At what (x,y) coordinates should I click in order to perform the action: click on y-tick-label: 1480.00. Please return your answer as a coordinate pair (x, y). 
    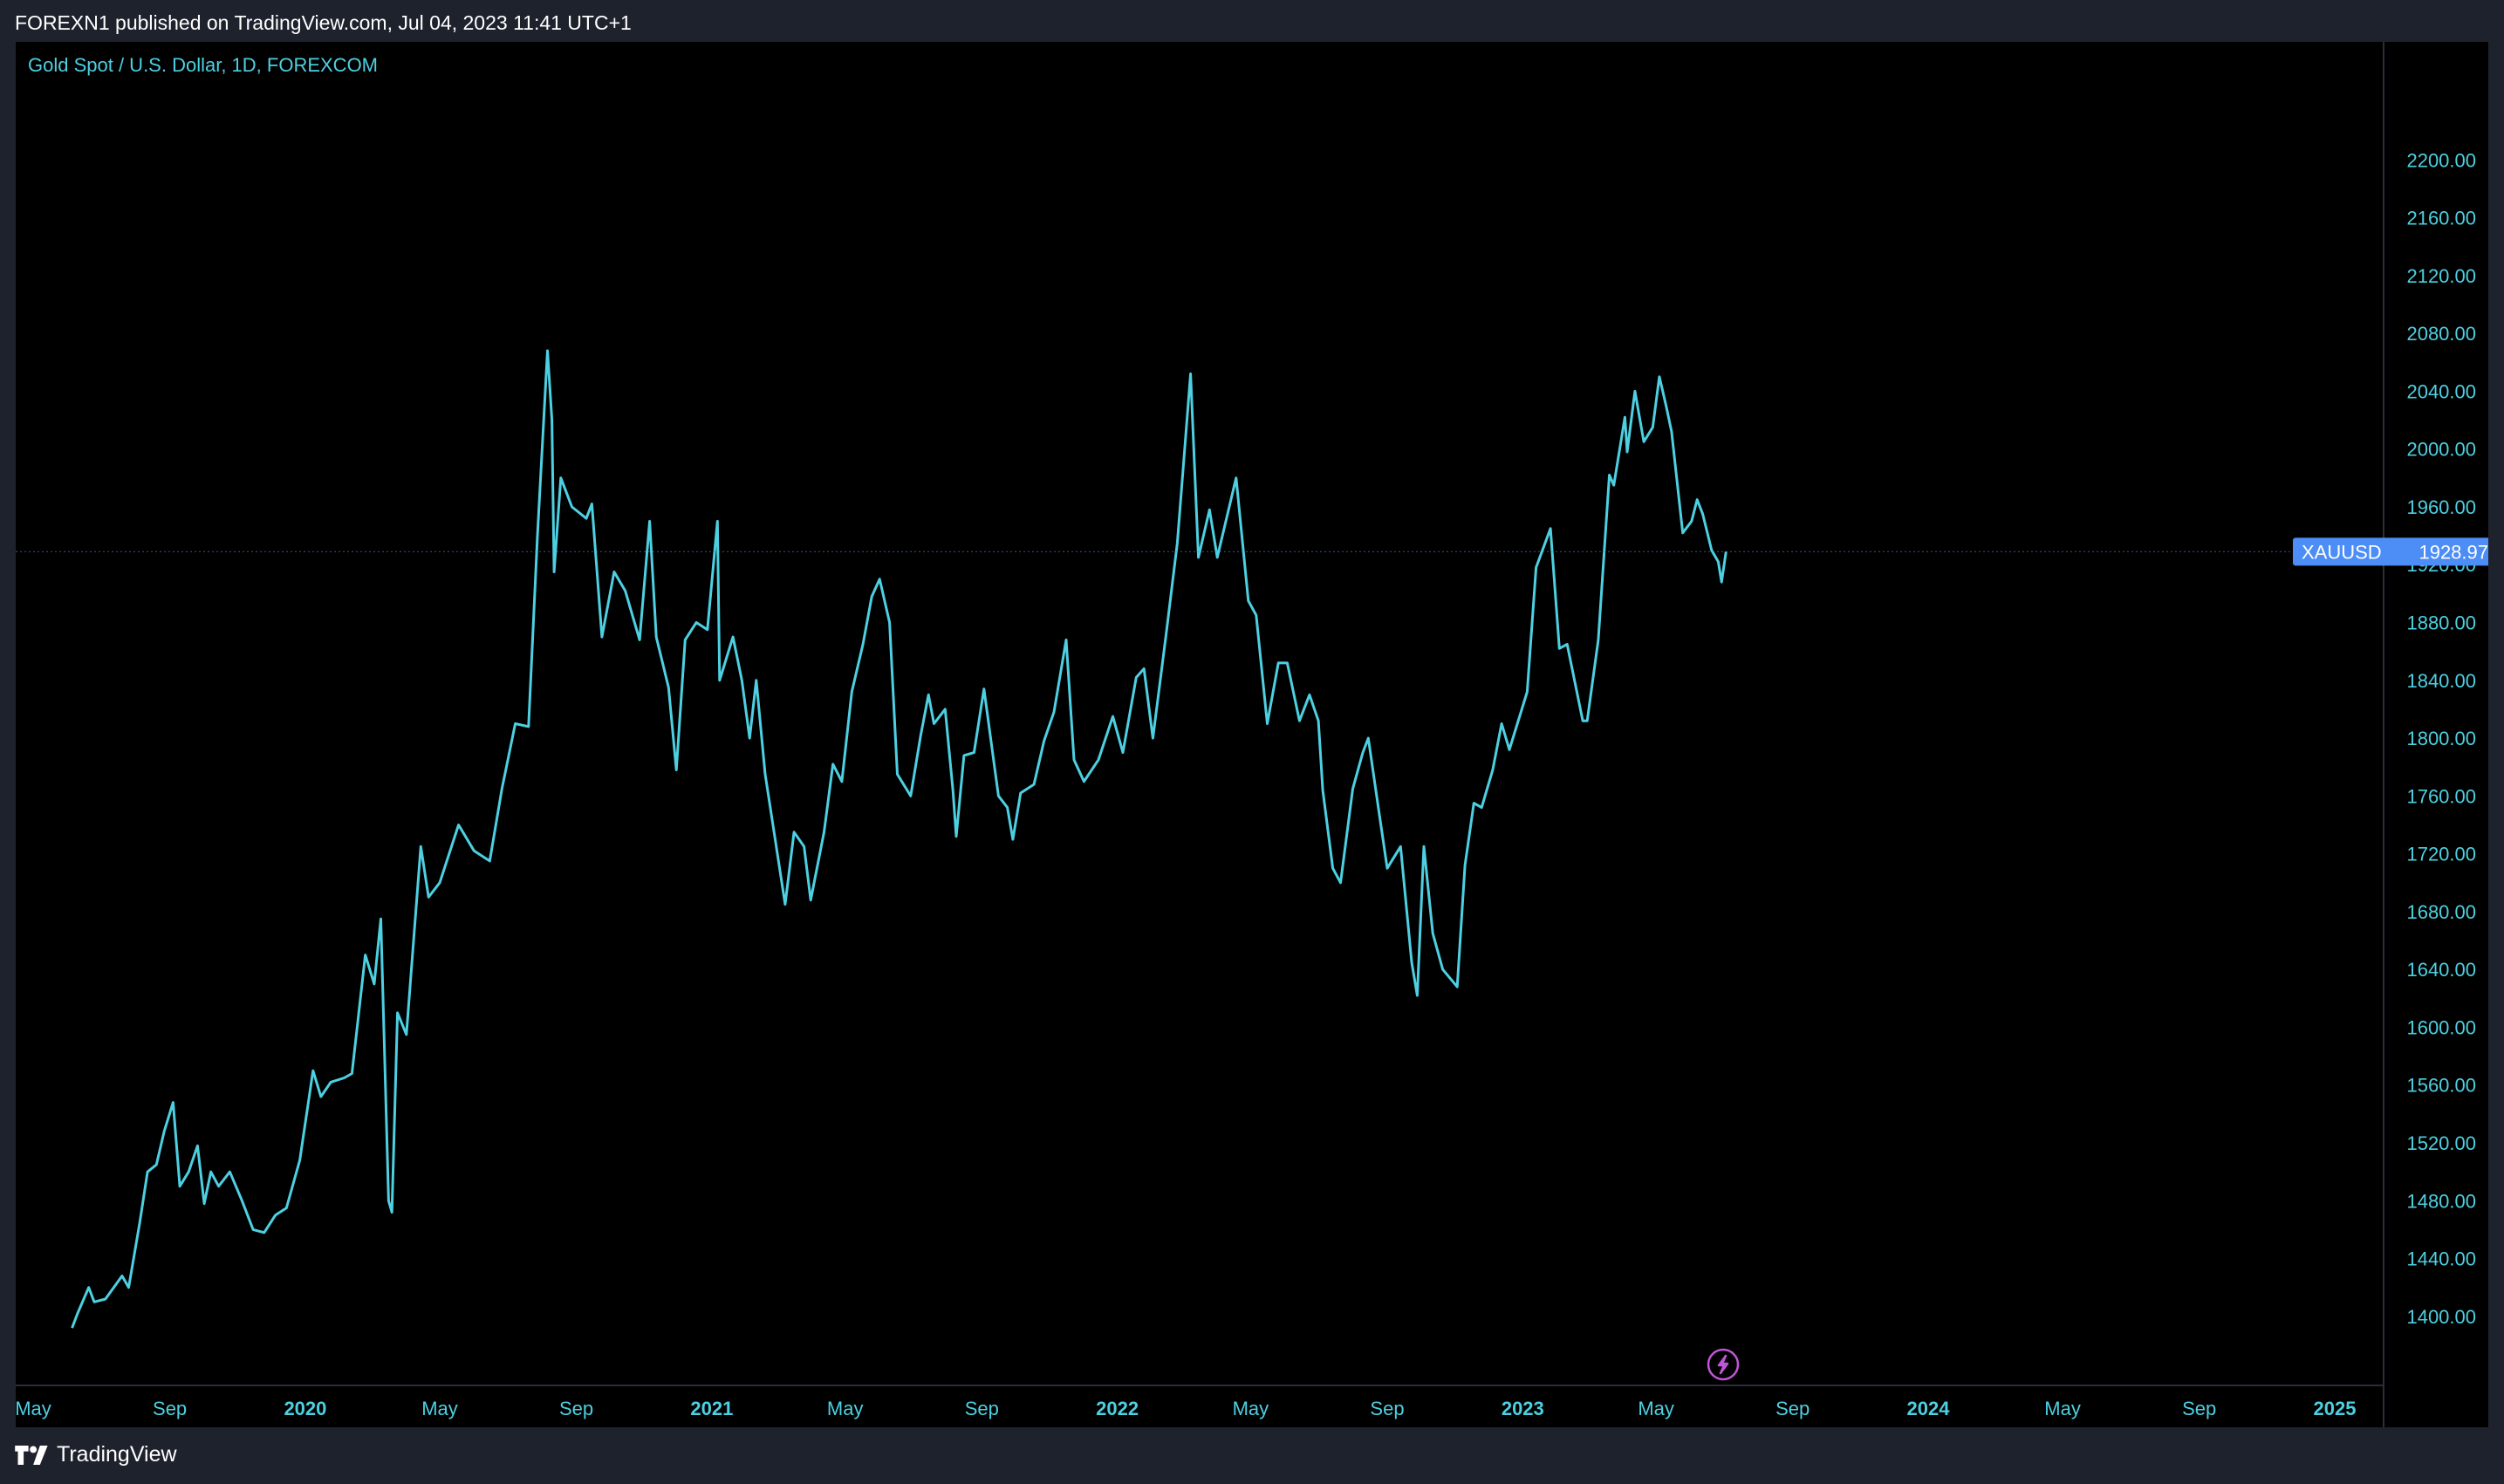
    Looking at the image, I should click on (2441, 1201).